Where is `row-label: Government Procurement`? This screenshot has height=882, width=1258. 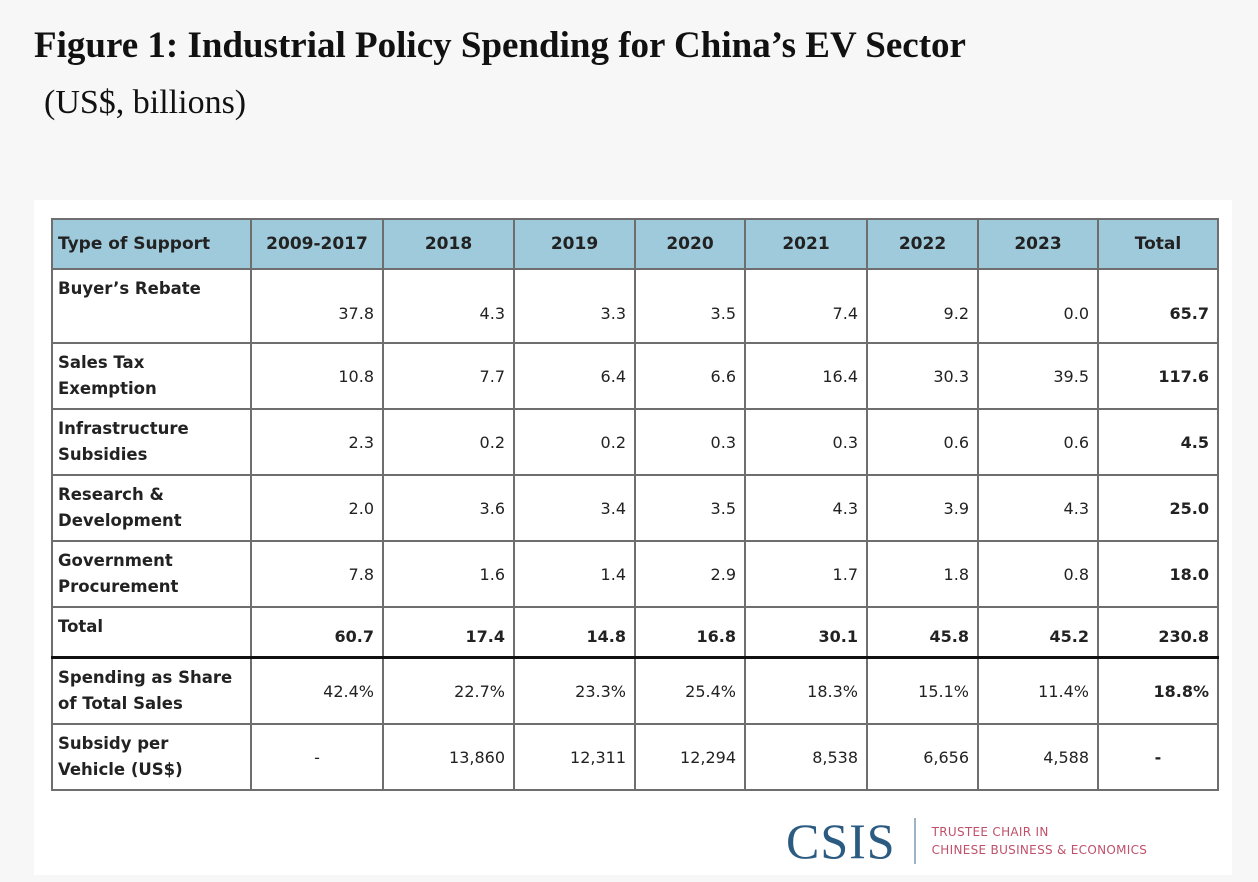 row-label: Government Procurement is located at coordinates (151, 574).